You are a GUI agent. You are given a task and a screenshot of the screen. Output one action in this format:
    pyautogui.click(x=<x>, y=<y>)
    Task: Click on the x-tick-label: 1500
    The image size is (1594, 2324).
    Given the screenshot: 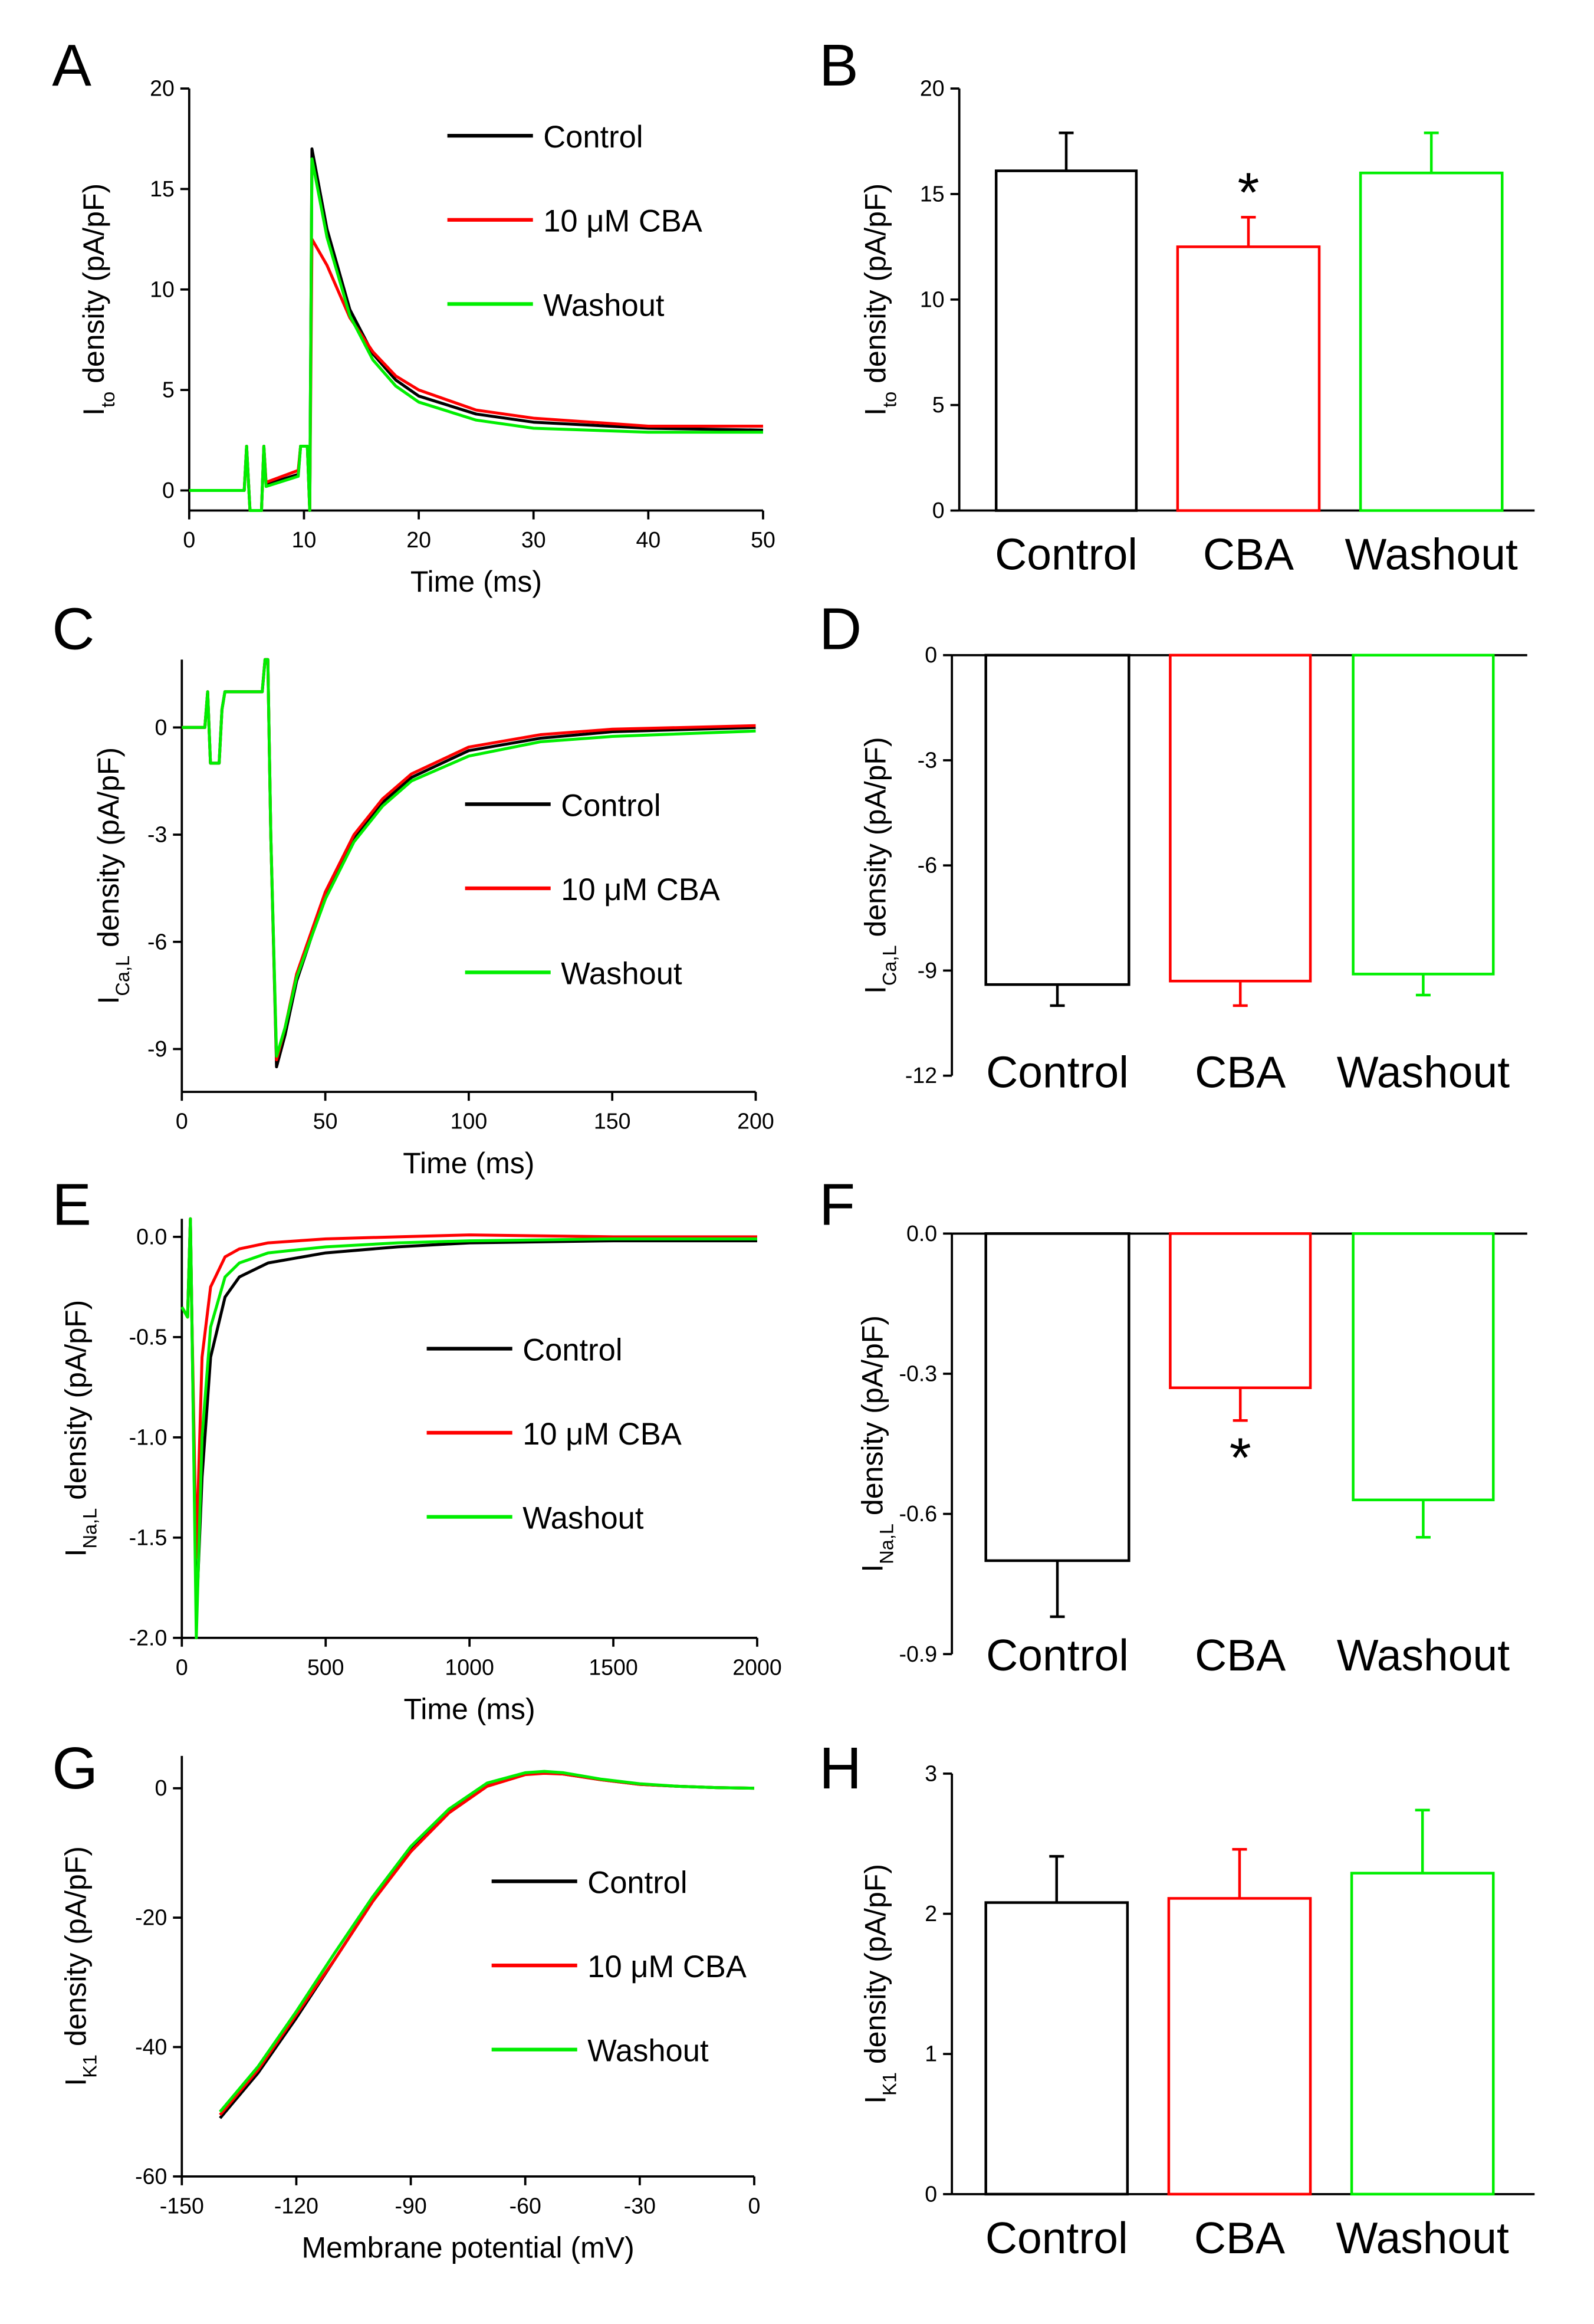 What is the action you would take?
    pyautogui.click(x=613, y=1667)
    